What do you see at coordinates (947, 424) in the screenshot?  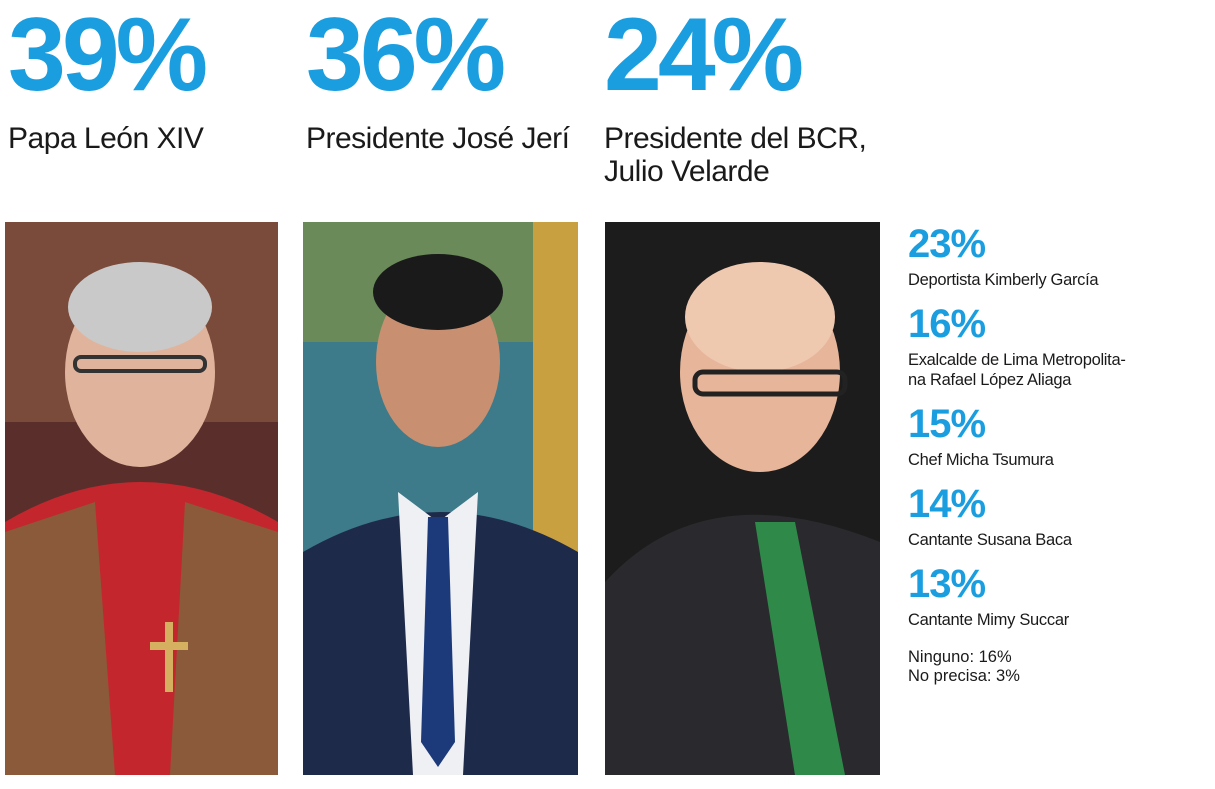 I see `ranking-pct: 15%` at bounding box center [947, 424].